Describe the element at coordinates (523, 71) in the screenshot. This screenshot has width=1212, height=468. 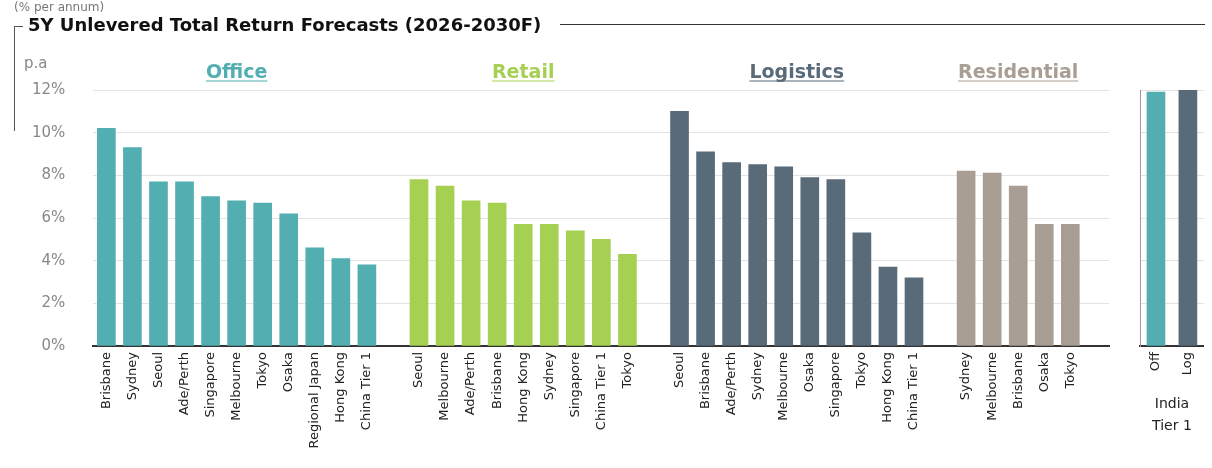
I see `text: Retail` at that location.